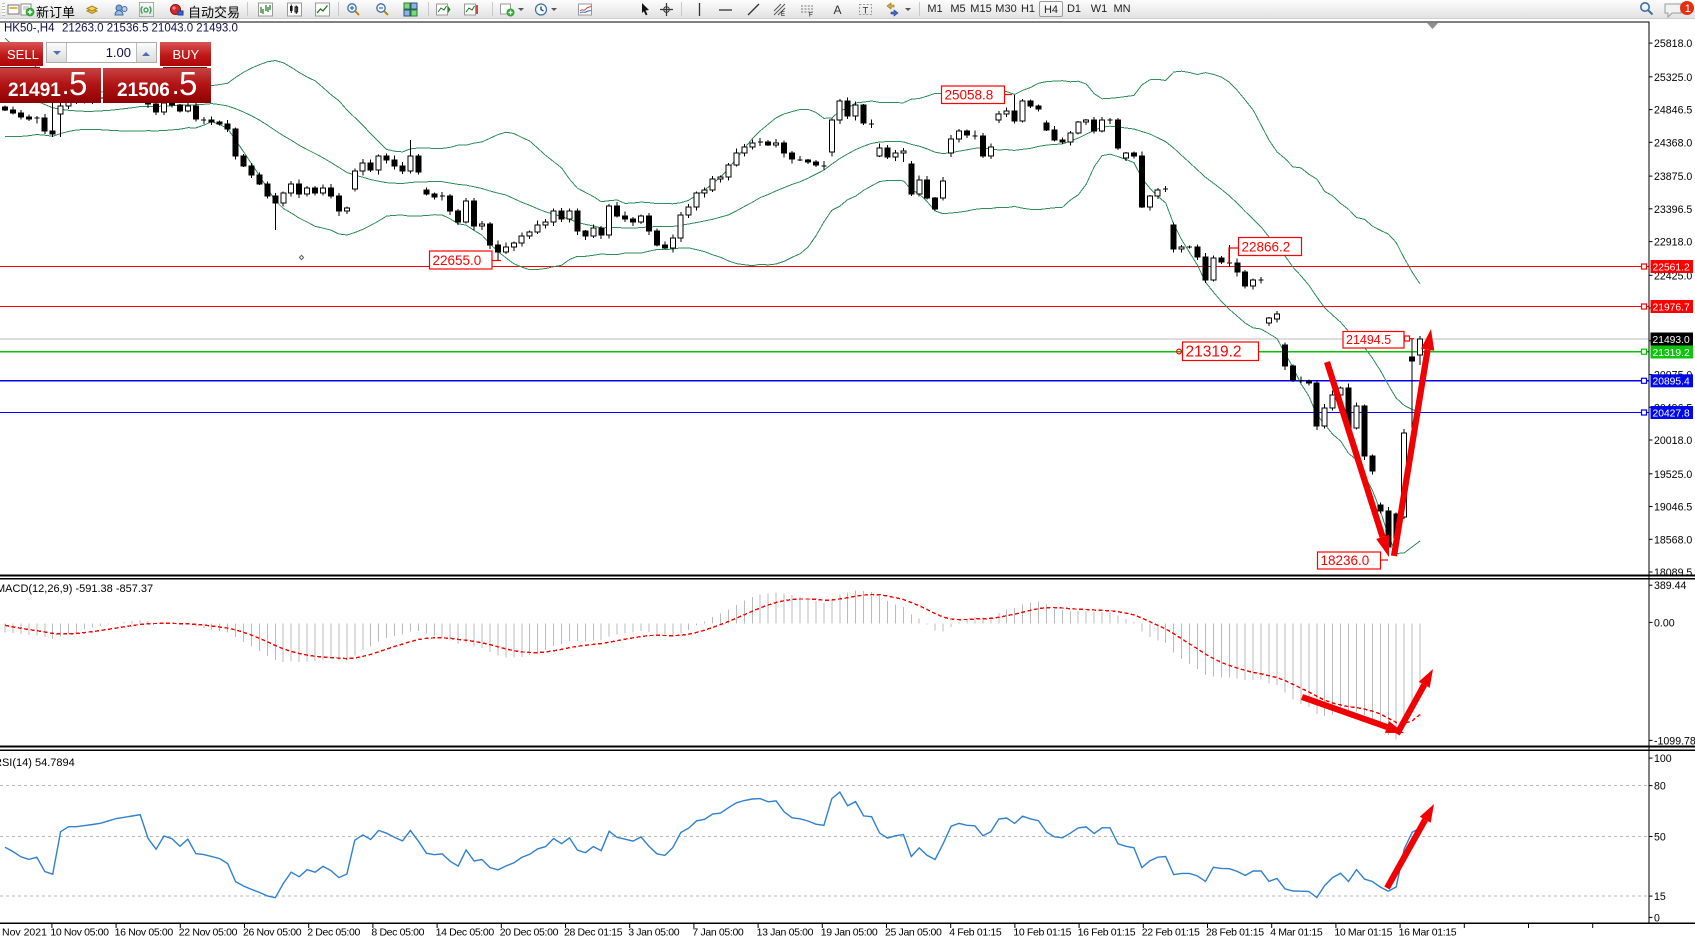 This screenshot has height=946, width=1695. Describe the element at coordinates (838, 10) in the screenshot. I see `svg-text: A` at that location.